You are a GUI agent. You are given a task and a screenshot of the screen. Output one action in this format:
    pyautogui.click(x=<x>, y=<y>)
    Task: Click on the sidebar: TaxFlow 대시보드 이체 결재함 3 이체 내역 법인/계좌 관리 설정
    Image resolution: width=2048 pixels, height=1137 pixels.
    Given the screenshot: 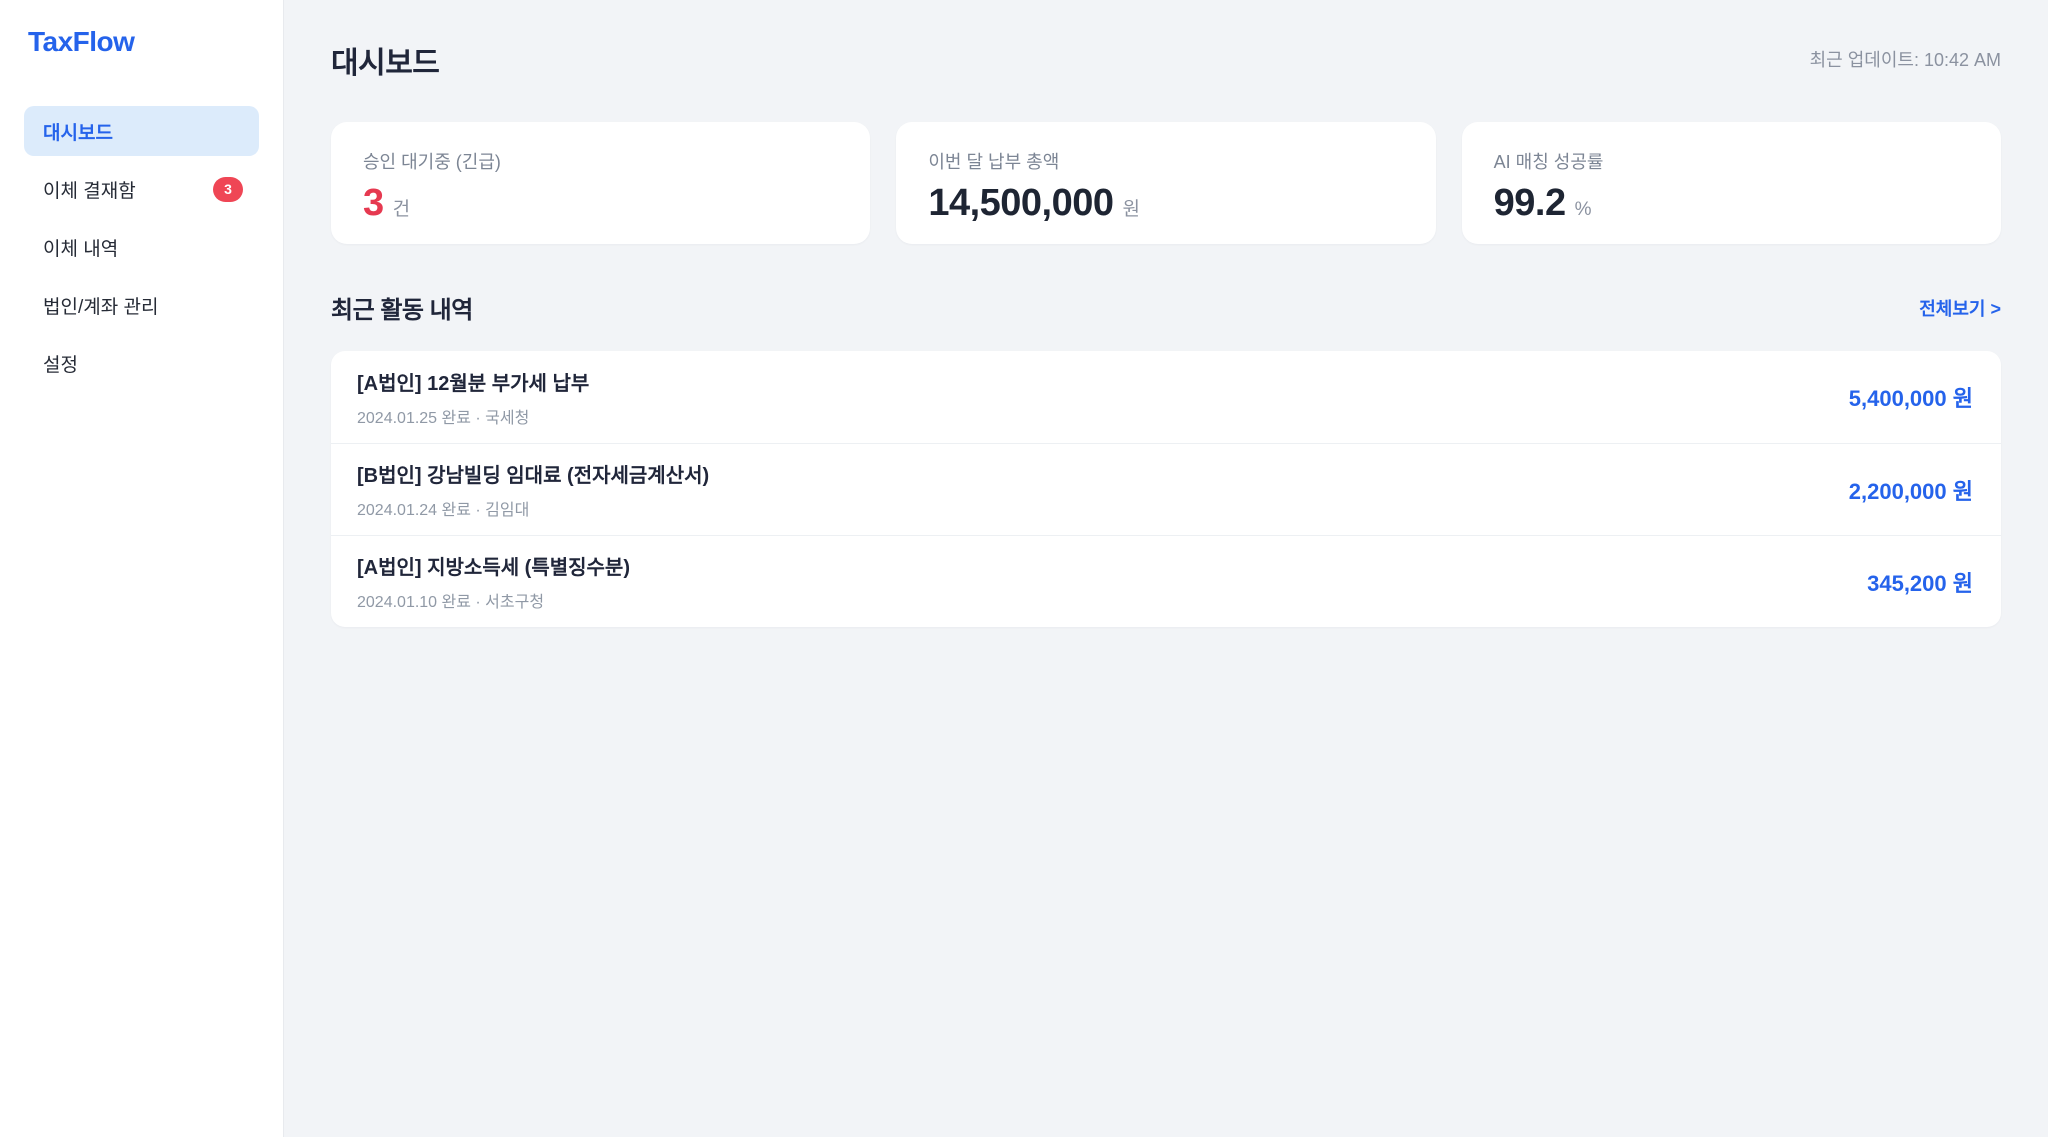 What is the action you would take?
    pyautogui.click(x=142, y=568)
    